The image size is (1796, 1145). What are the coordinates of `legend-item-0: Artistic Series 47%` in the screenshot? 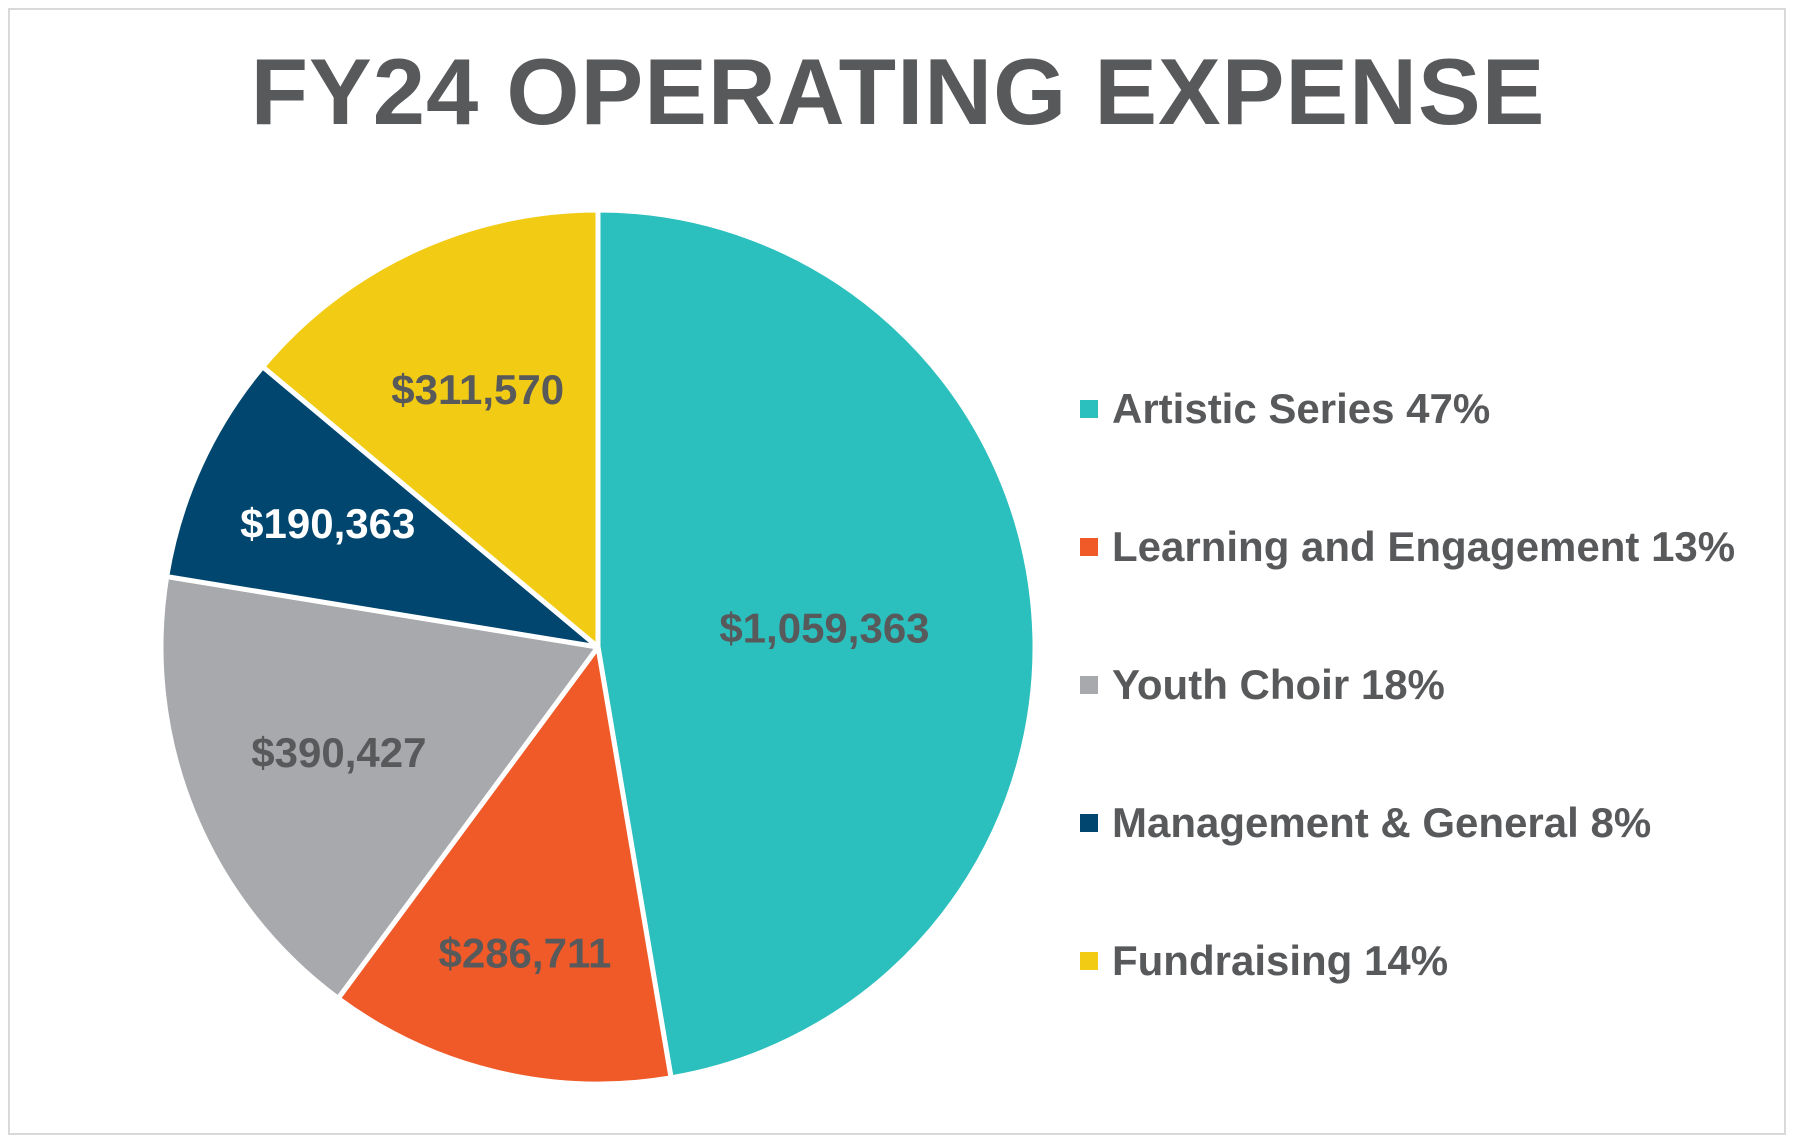 It's located at (1407, 409).